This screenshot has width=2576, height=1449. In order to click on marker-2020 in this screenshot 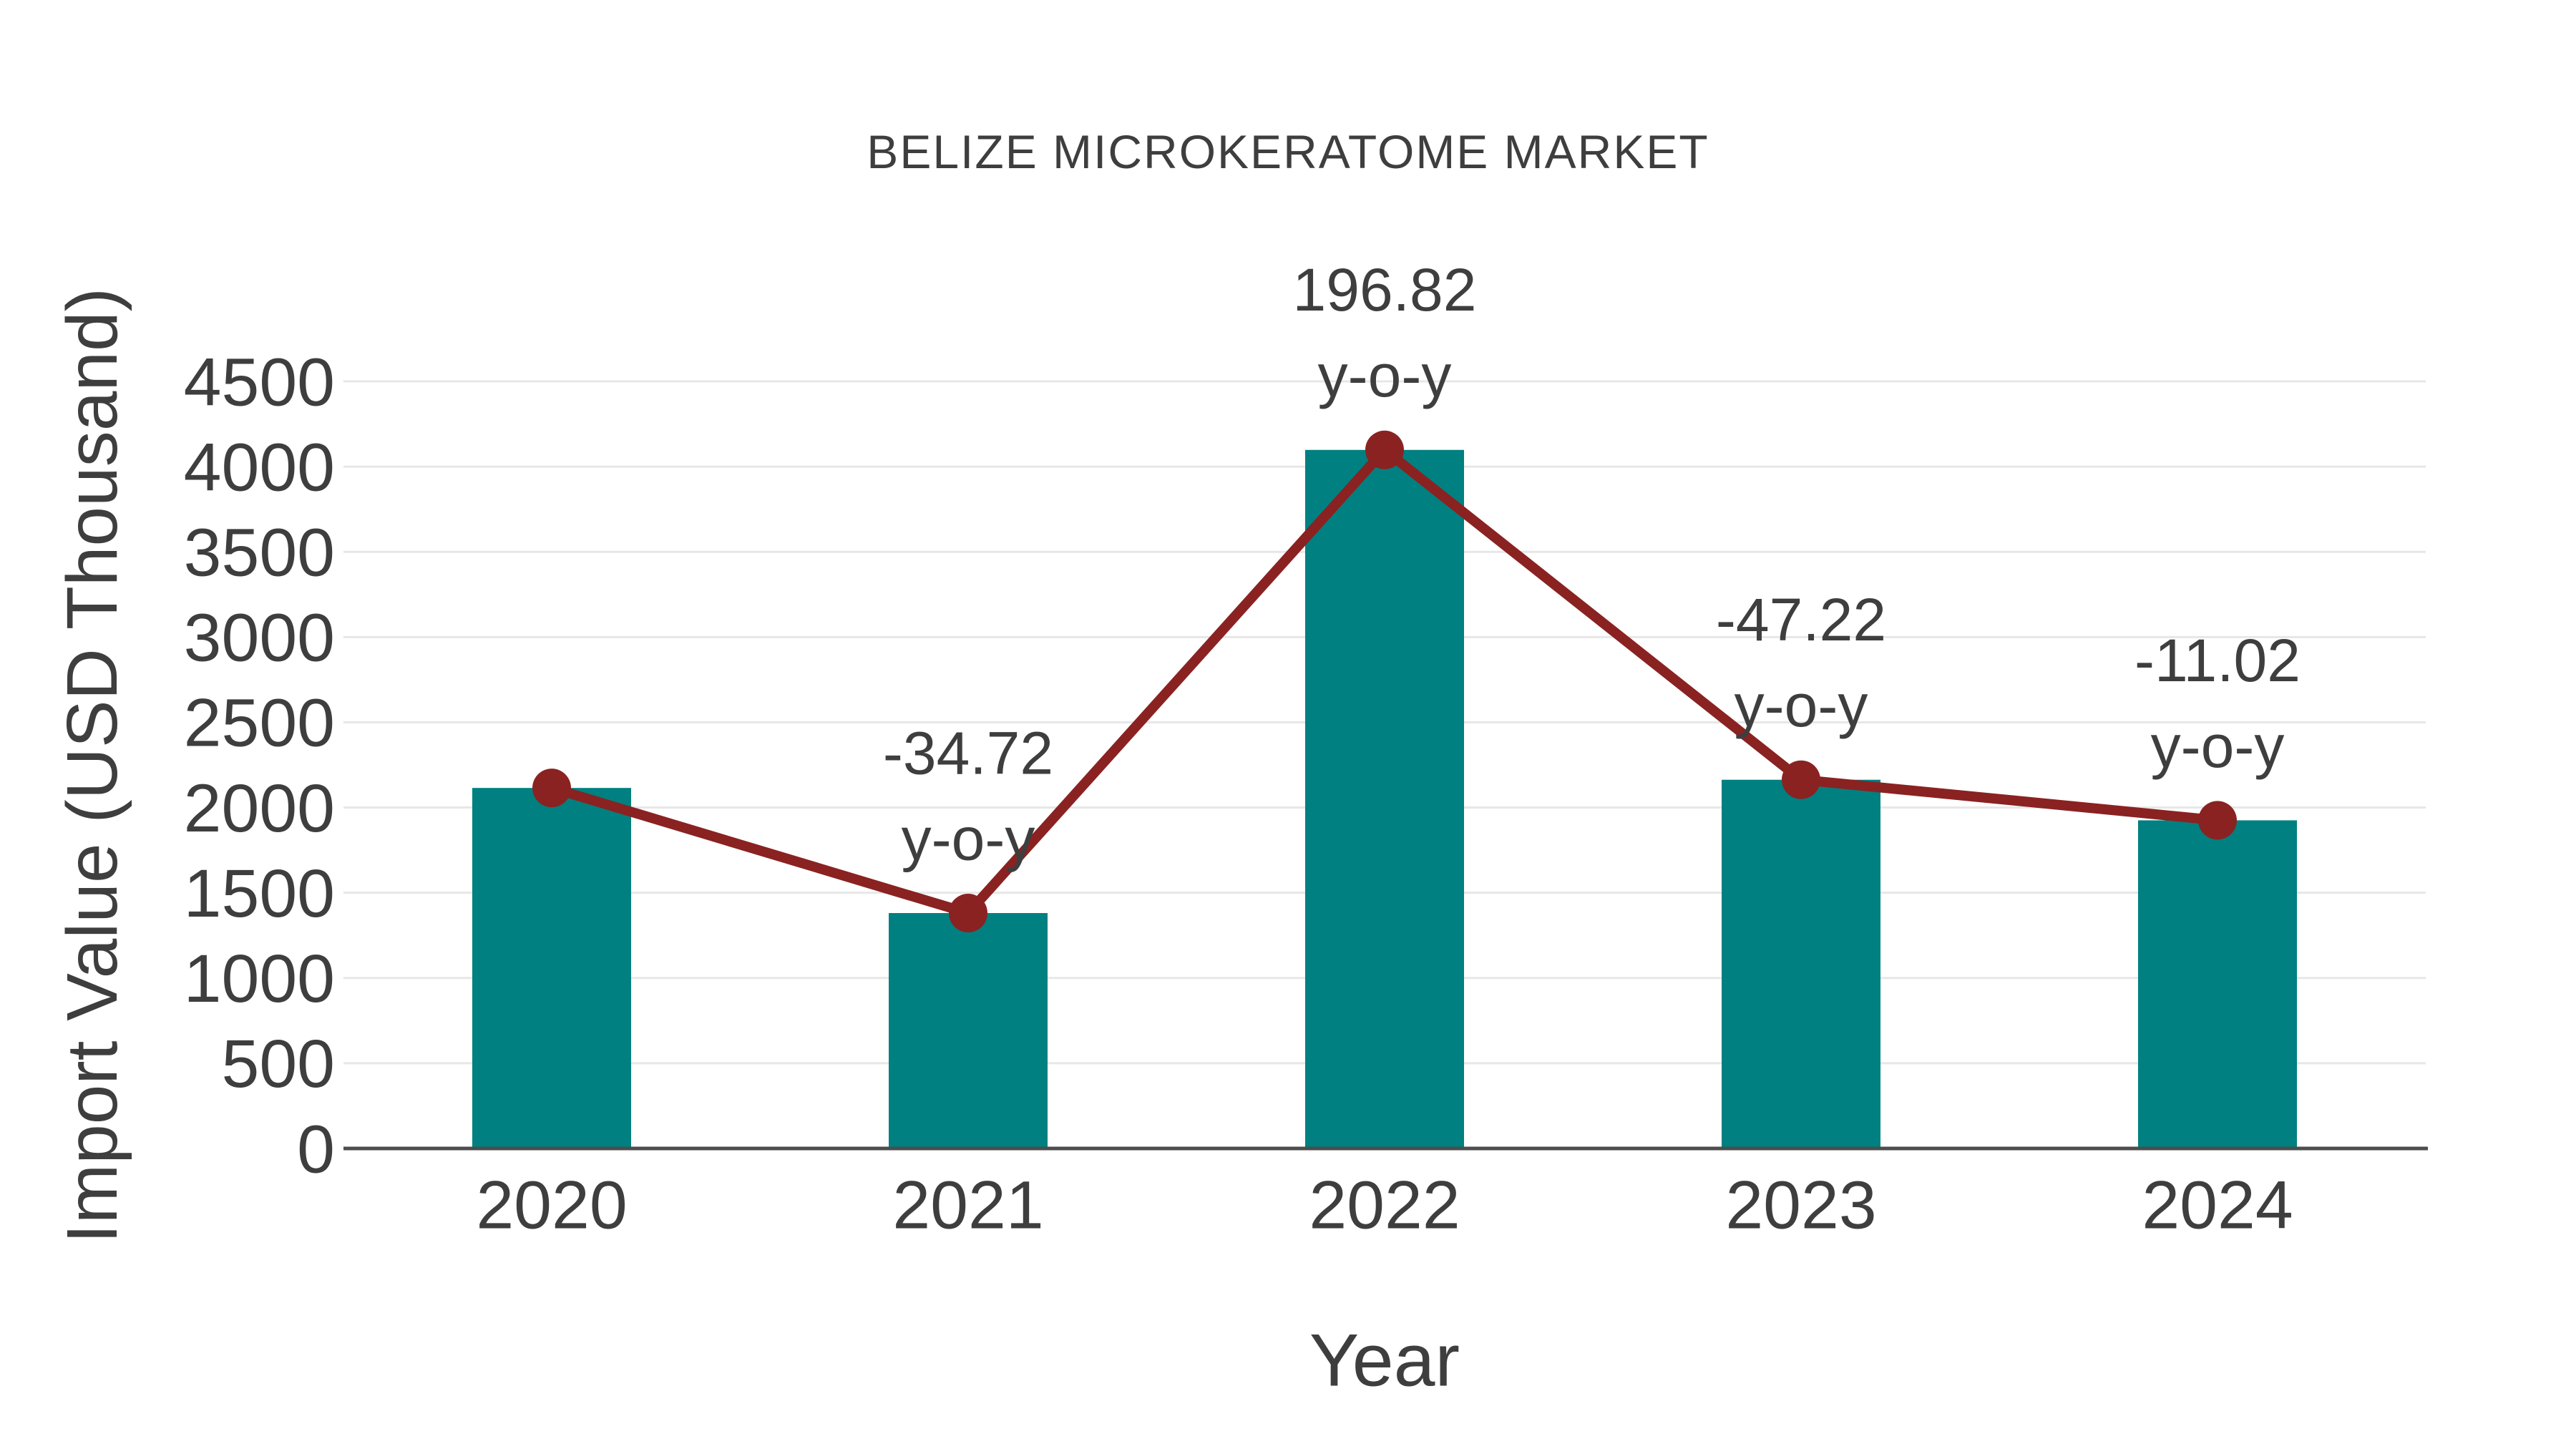, I will do `click(551, 788)`.